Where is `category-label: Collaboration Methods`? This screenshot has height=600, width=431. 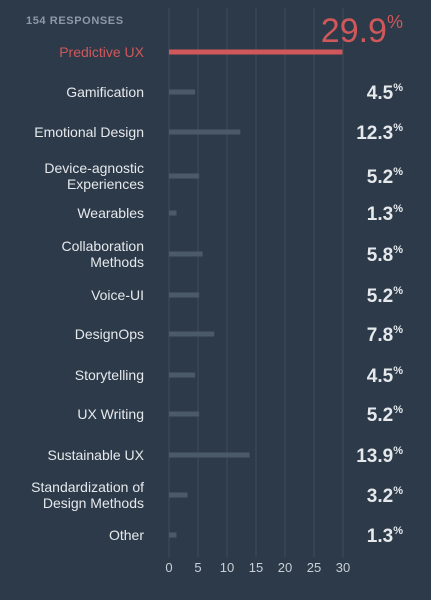
category-label: Collaboration Methods is located at coordinates (103, 254).